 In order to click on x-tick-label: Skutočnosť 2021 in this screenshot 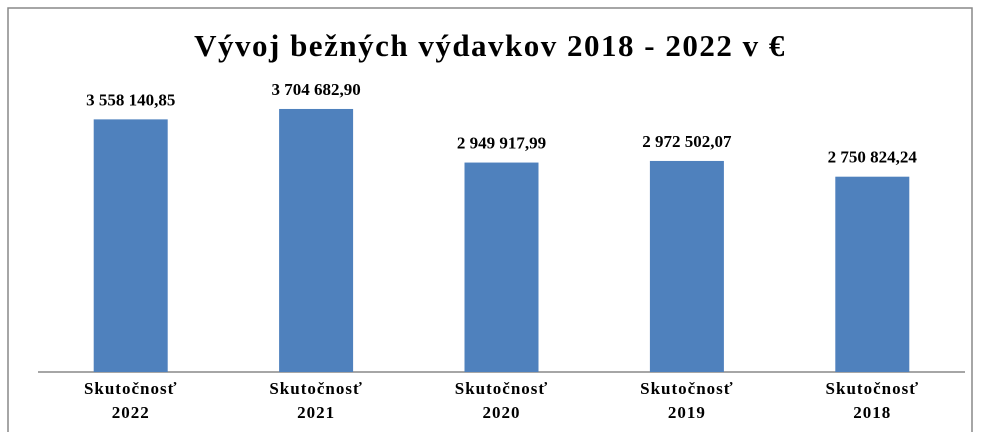, I will do `click(316, 400)`.